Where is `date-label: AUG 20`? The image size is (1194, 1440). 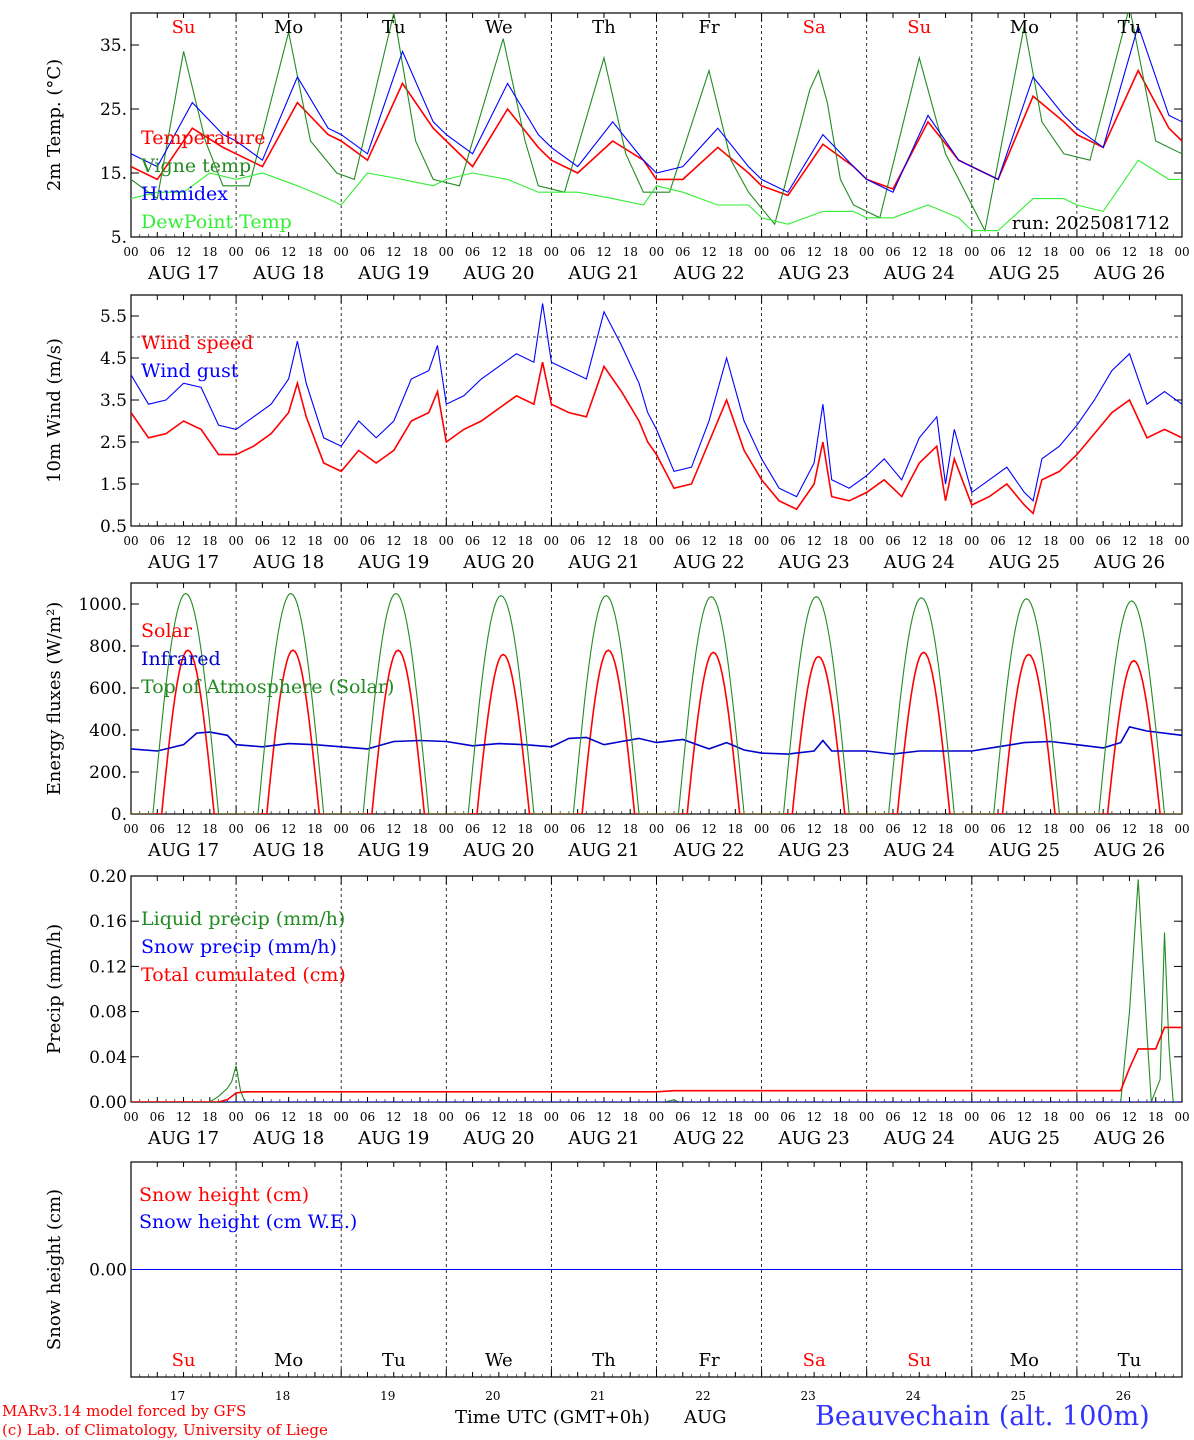 date-label: AUG 20 is located at coordinates (498, 850).